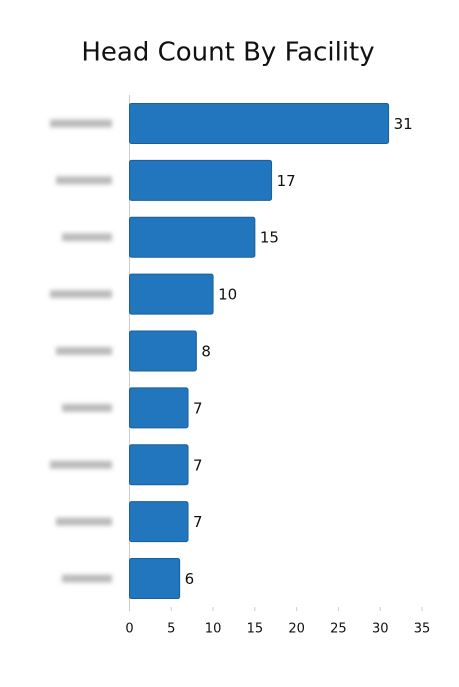 The image size is (459, 687). Describe the element at coordinates (296, 629) in the screenshot. I see `x-tick-label: 20` at that location.